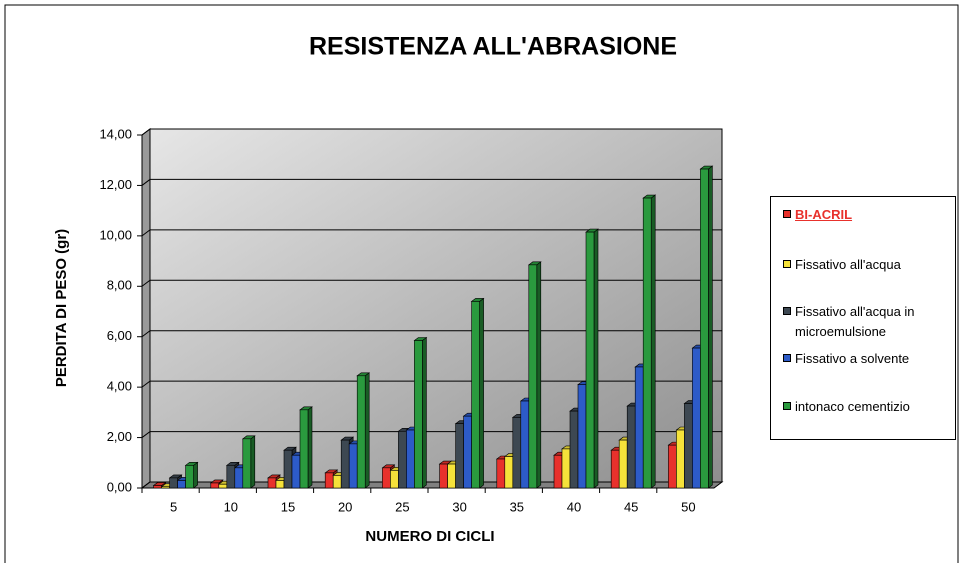 The width and height of the screenshot is (964, 563). Describe the element at coordinates (119, 335) in the screenshot. I see `y-tick-label: 6,00` at that location.